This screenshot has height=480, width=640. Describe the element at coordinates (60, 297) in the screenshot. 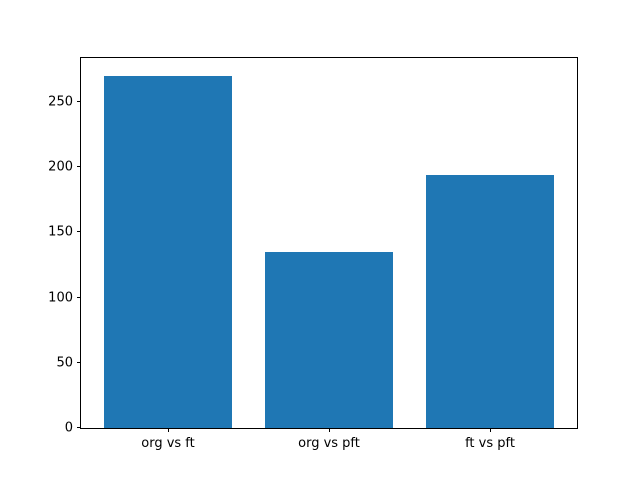

I see `y-tick-label: 100` at that location.